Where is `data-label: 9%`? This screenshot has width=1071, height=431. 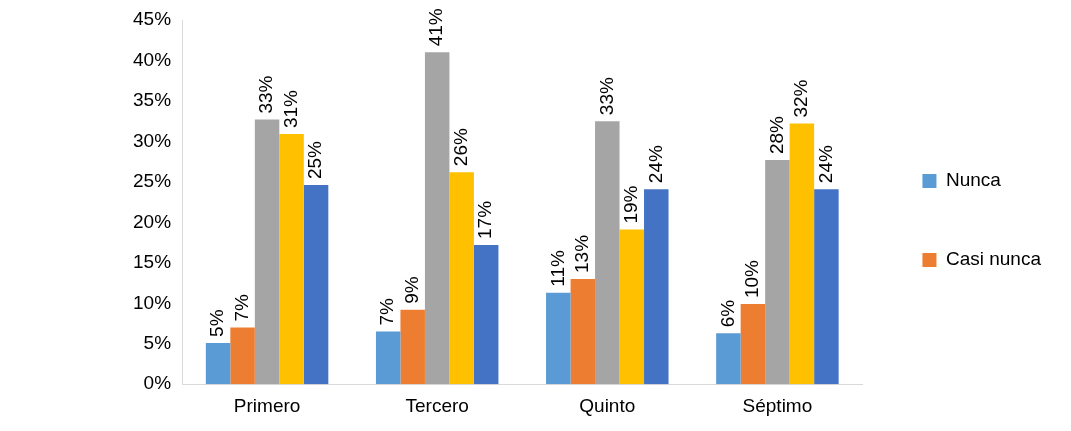 data-label: 9% is located at coordinates (411, 290).